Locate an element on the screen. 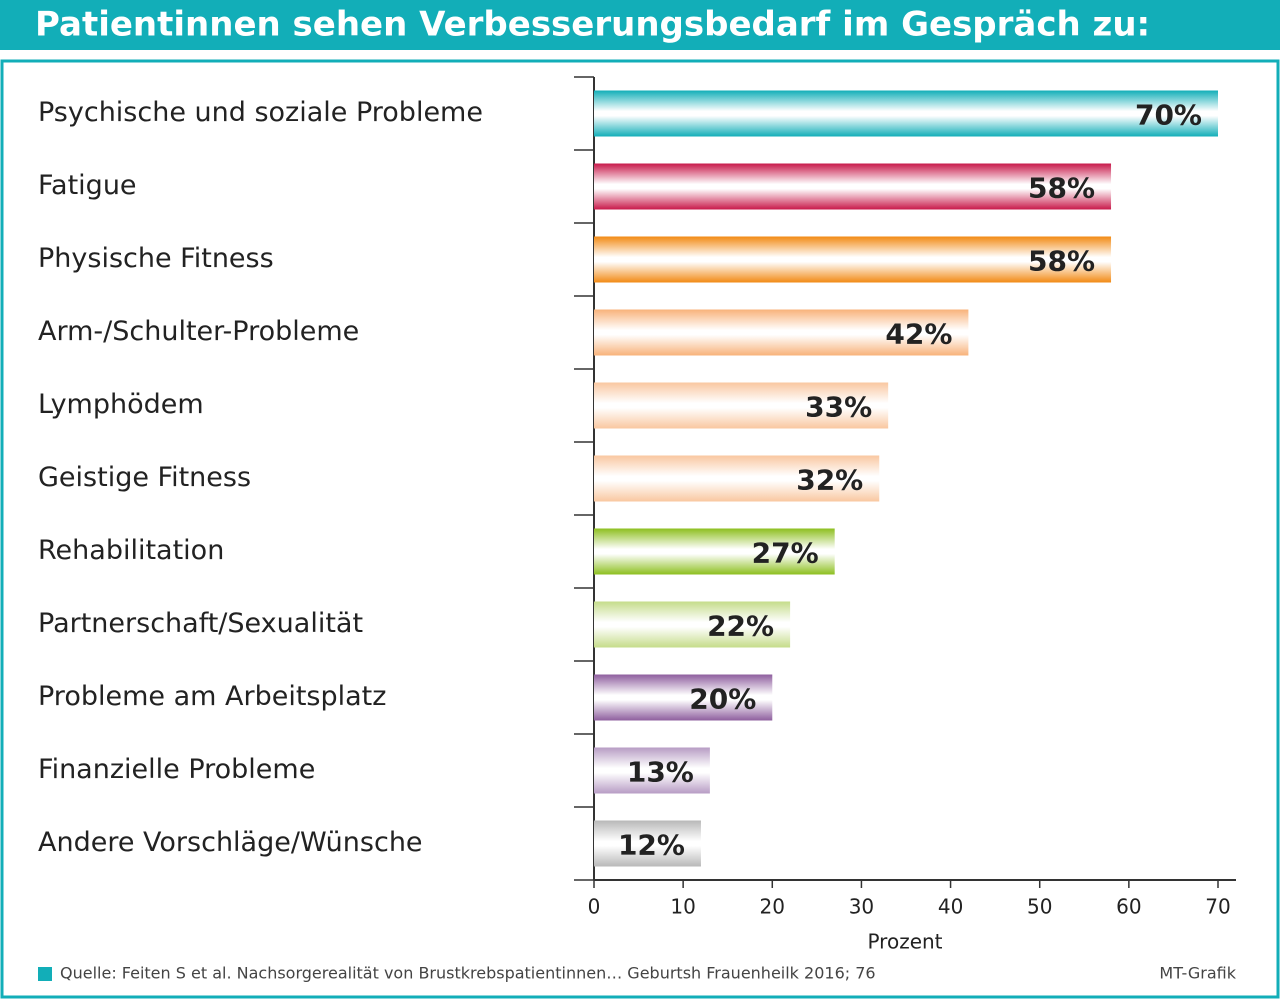 The image size is (1280, 1000). x-tick-label: 0 is located at coordinates (594, 907).